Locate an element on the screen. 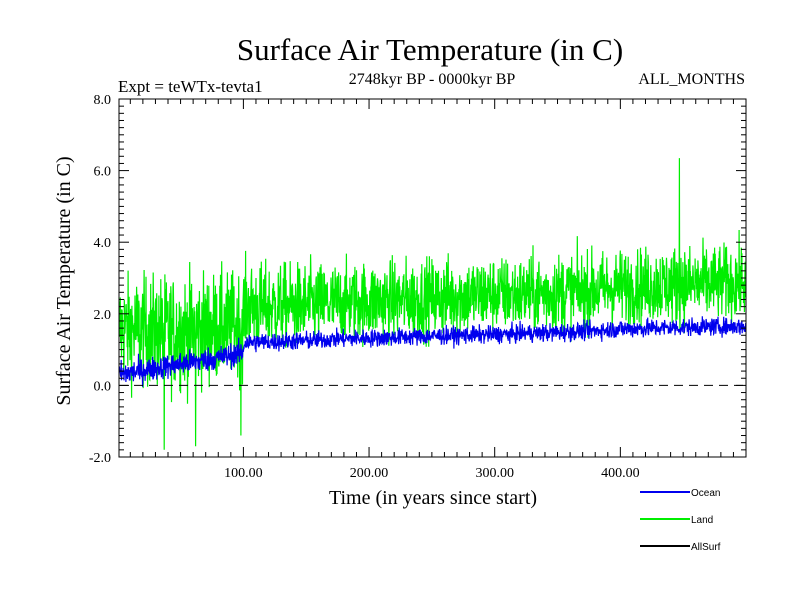  x-axis-label: Time (in years since start) is located at coordinates (433, 498).